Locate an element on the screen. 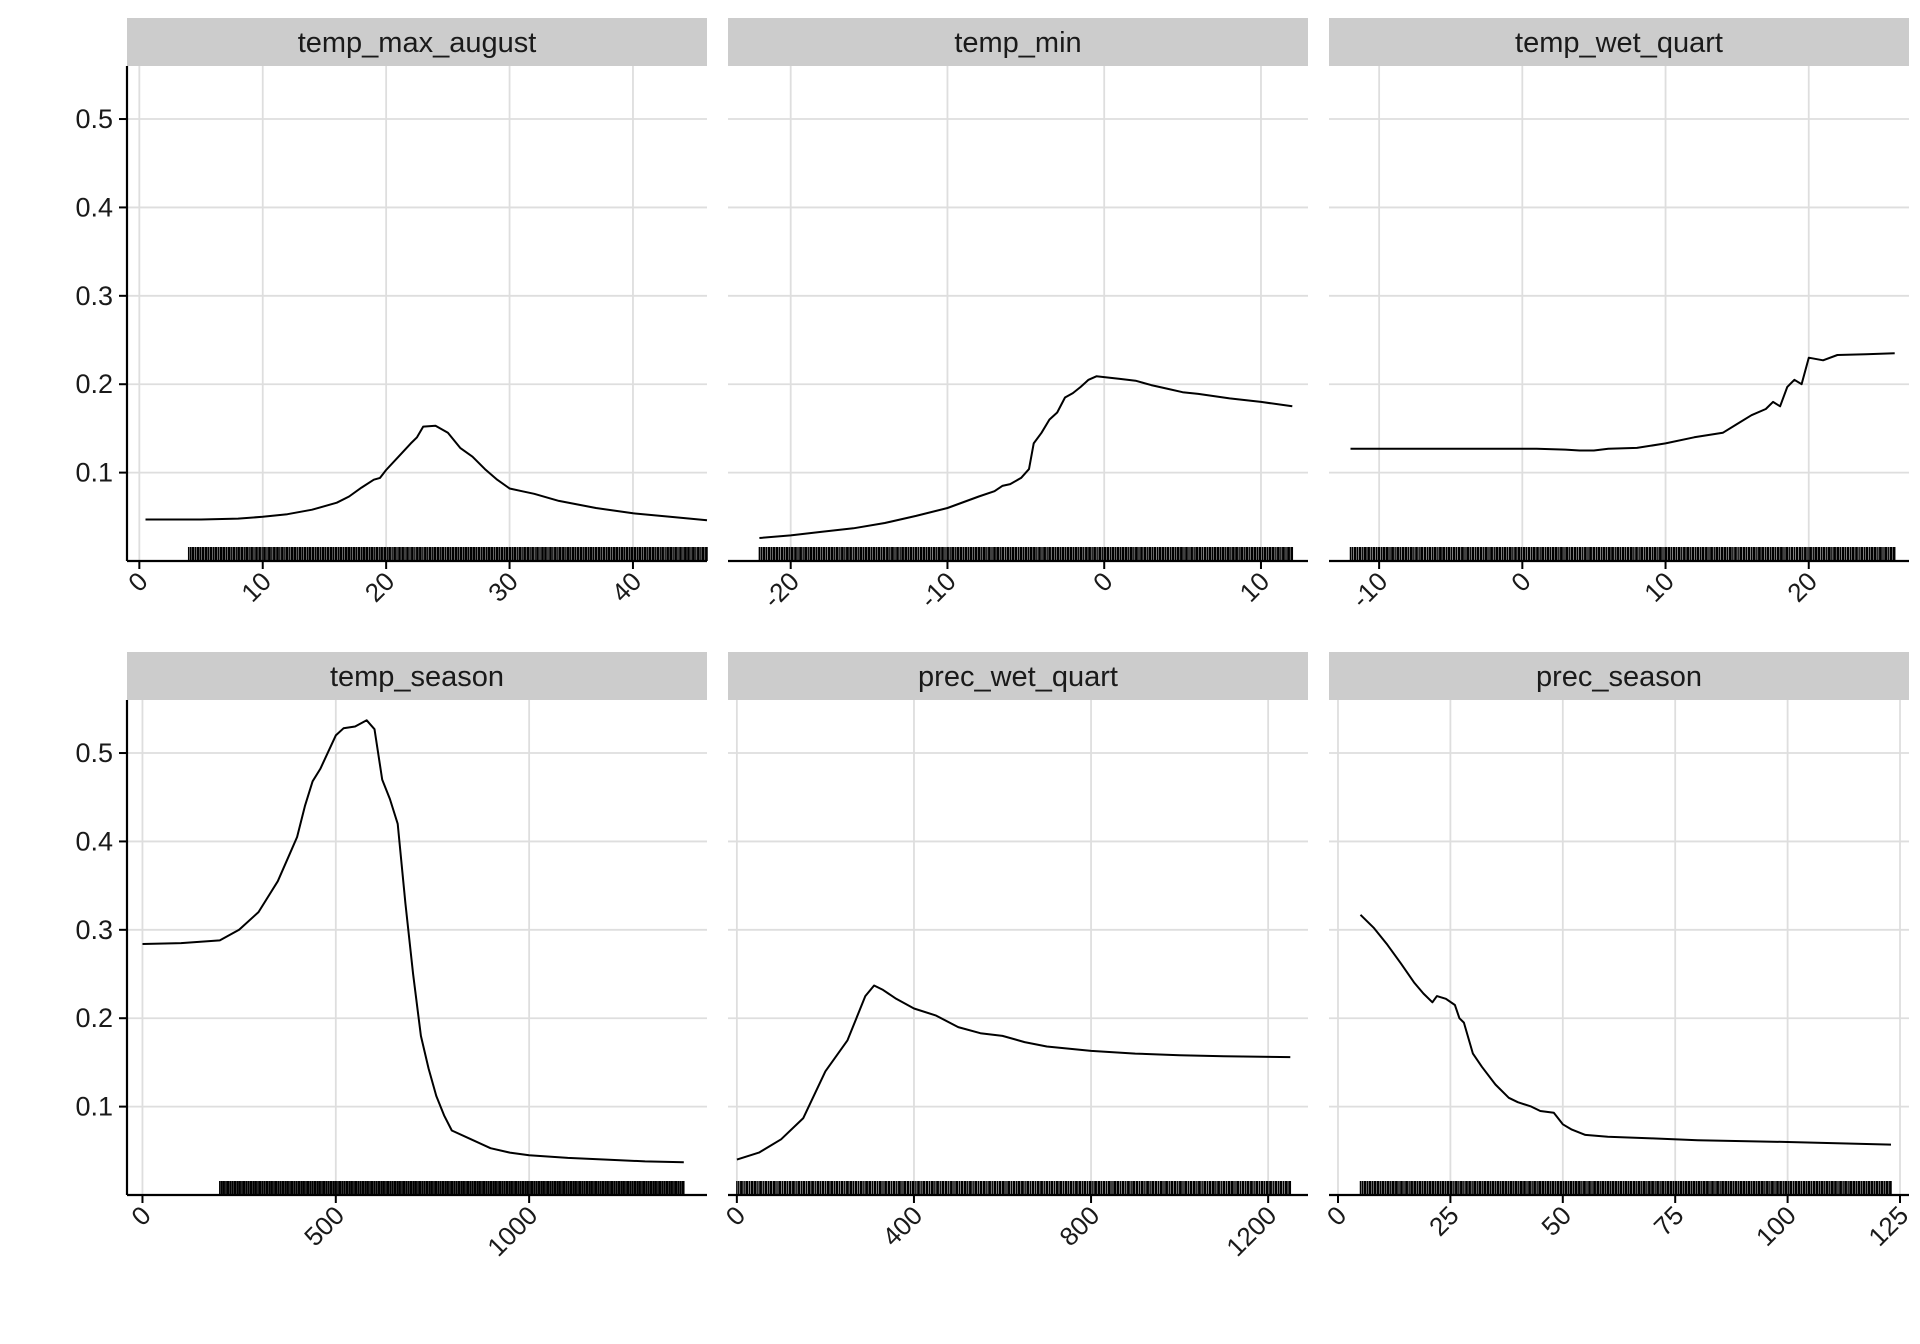 This screenshot has width=1920, height=1344. facet-panel: temp_wet_quart -10 0 10 20 is located at coordinates (1619, 316).